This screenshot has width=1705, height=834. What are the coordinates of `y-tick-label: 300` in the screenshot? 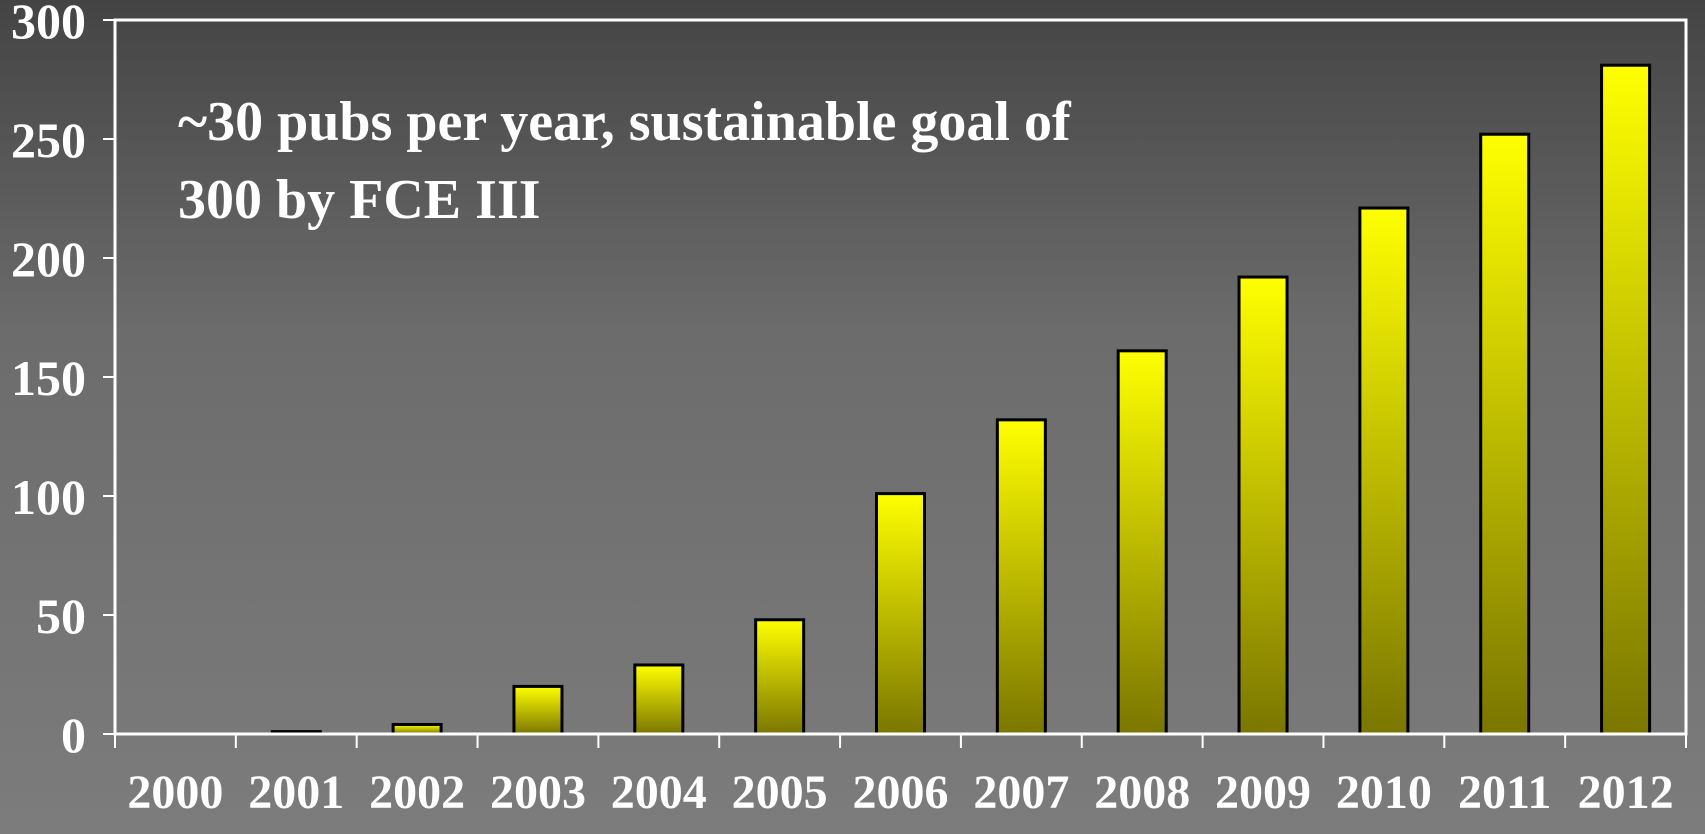 It's located at (48, 24).